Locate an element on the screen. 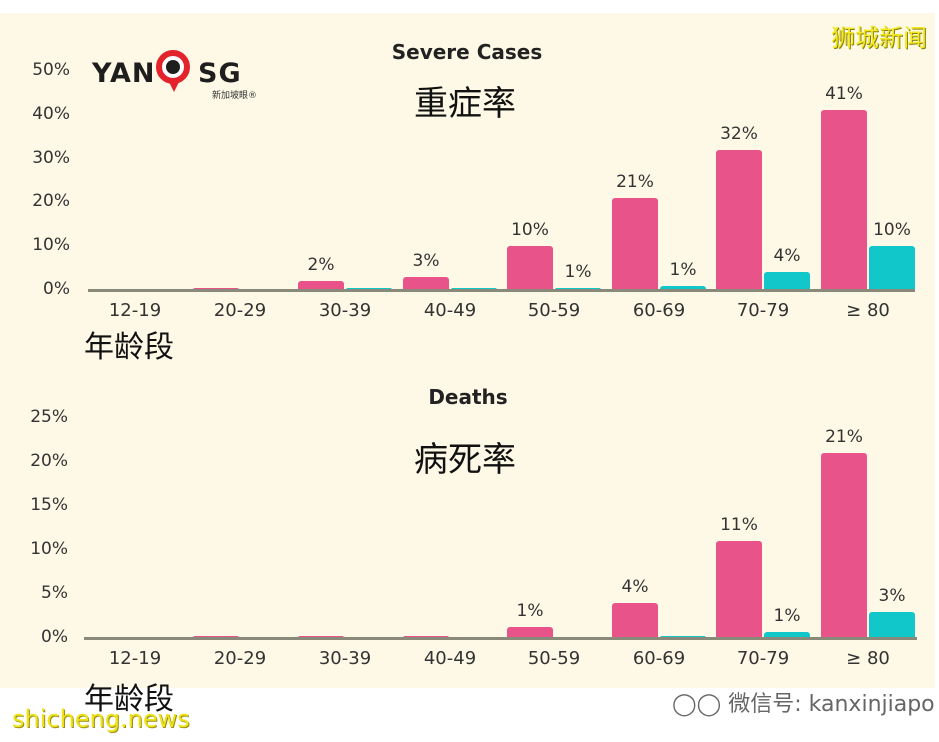 This screenshot has height=742, width=939. chart-subtitle-zh: 病死率 is located at coordinates (465, 460).